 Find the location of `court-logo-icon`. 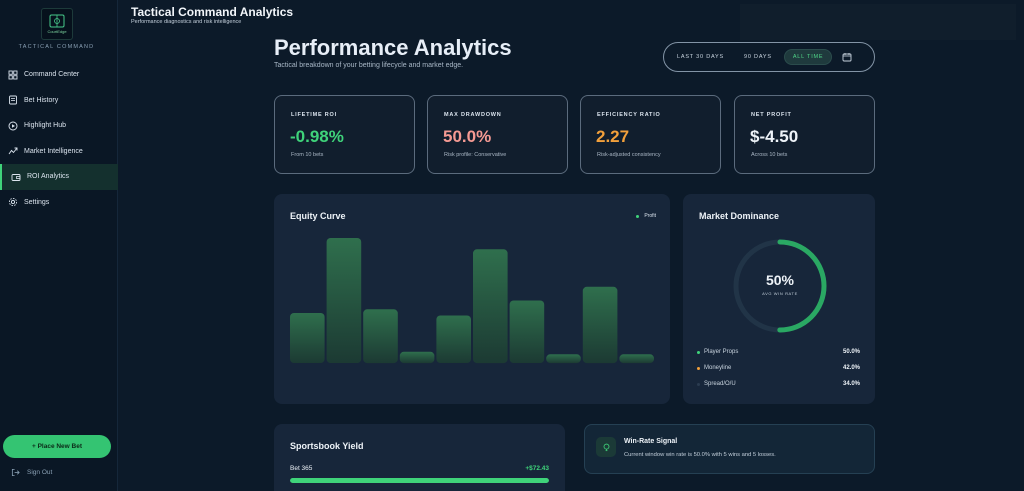

court-logo-icon is located at coordinates (57, 21).